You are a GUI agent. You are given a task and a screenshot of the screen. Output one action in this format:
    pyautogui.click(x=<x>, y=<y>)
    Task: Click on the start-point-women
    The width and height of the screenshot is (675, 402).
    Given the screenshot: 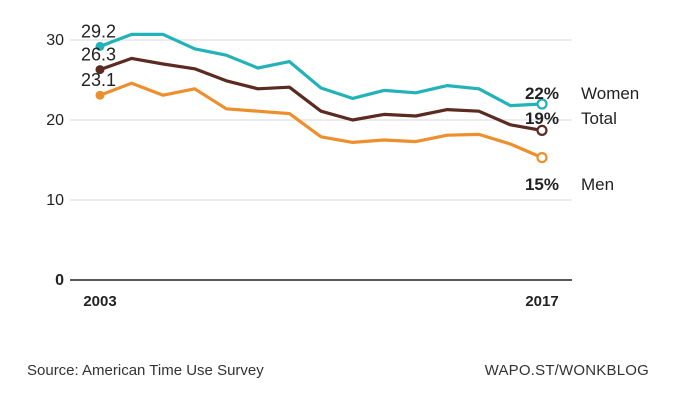 What is the action you would take?
    pyautogui.click(x=100, y=46)
    